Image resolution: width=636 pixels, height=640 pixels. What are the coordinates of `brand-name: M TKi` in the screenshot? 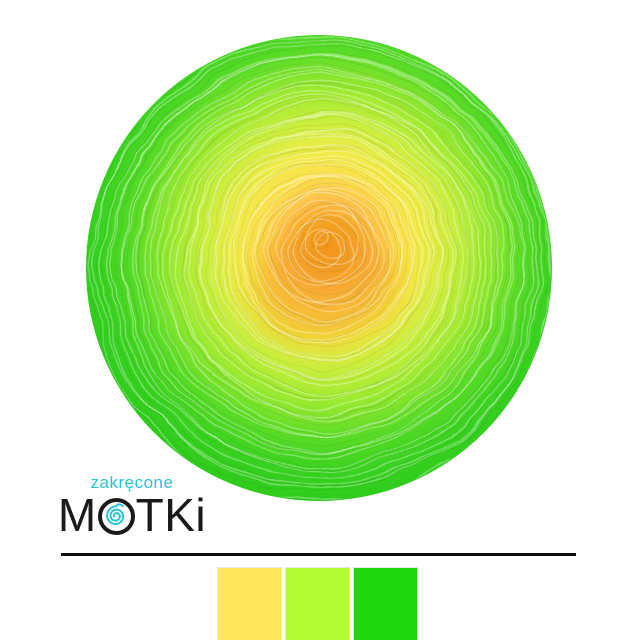 It's located at (132, 515).